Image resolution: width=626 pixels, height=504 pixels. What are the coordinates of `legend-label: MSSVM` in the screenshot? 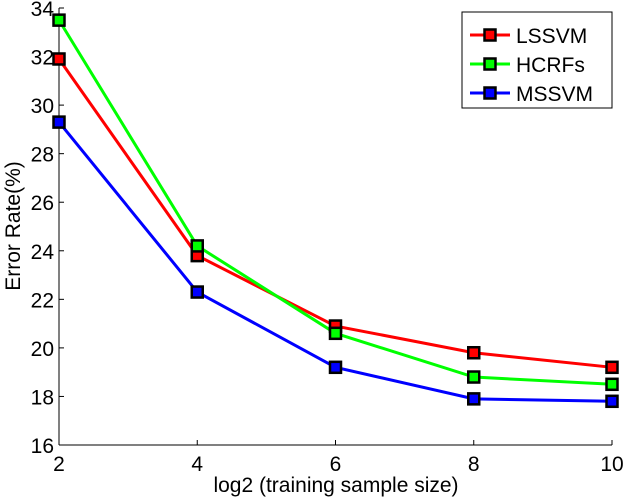 It's located at (554, 94).